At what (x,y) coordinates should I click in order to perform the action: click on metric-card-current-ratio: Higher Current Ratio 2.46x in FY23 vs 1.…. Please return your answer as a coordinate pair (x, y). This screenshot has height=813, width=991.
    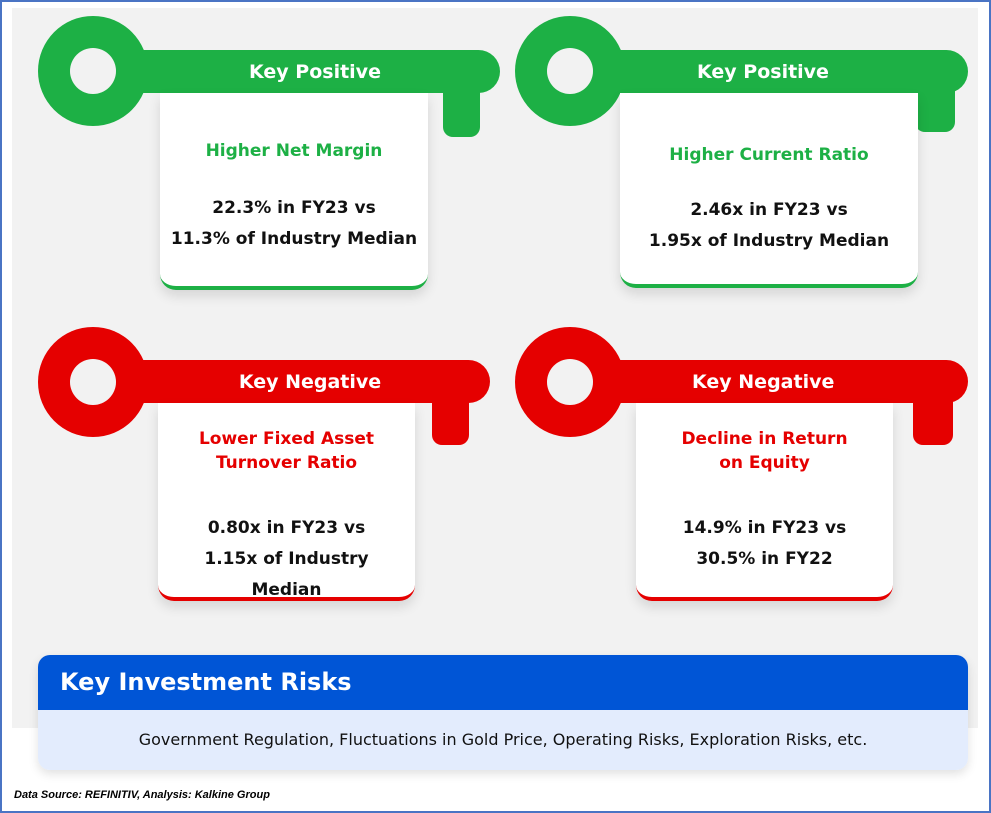
    Looking at the image, I should click on (769, 190).